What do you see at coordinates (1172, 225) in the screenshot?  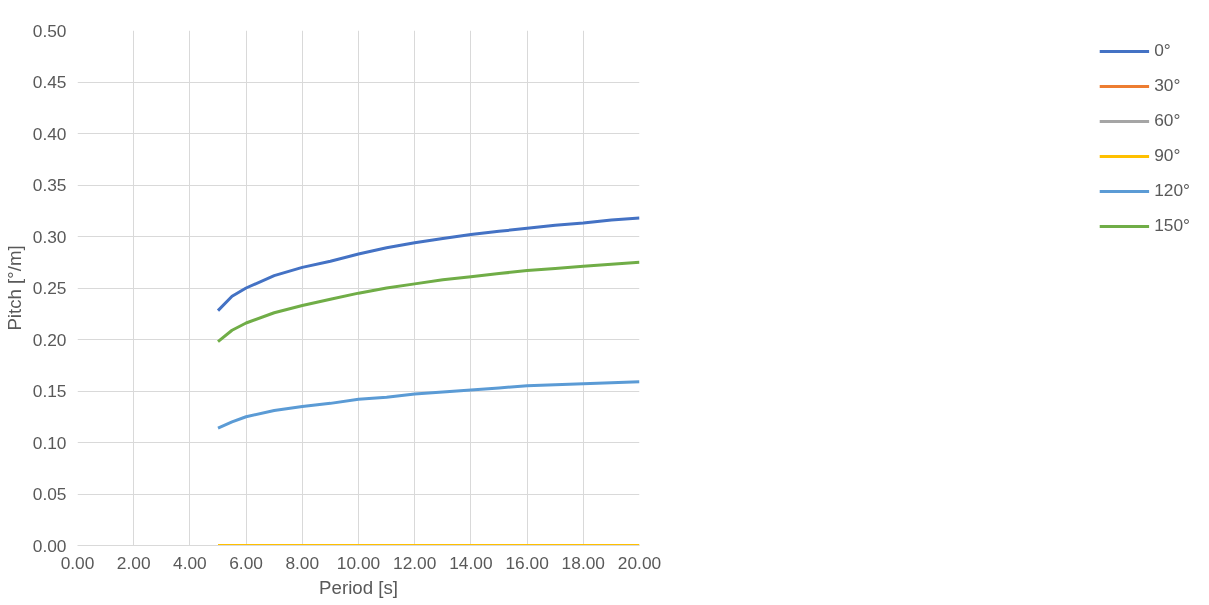 I see `legend-label: 150°` at bounding box center [1172, 225].